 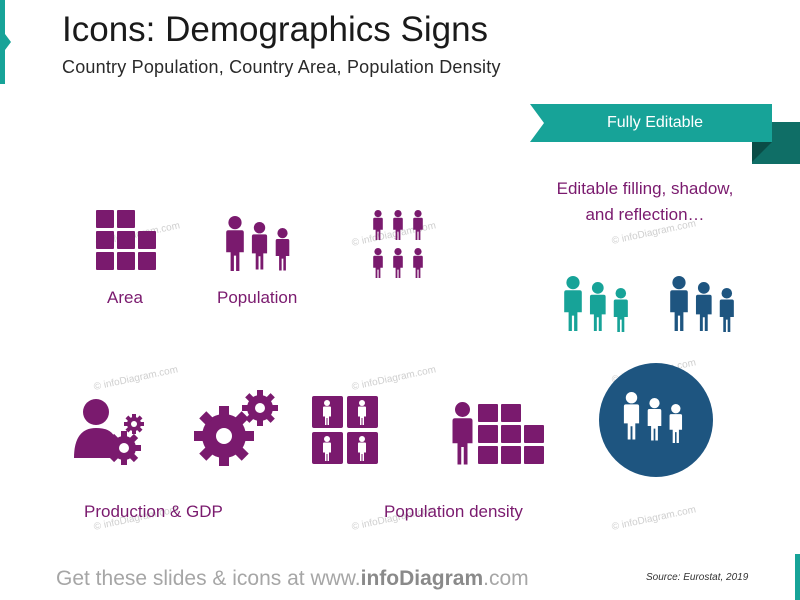 What do you see at coordinates (422, 578) in the screenshot?
I see `footer-brand: infoDiagram` at bounding box center [422, 578].